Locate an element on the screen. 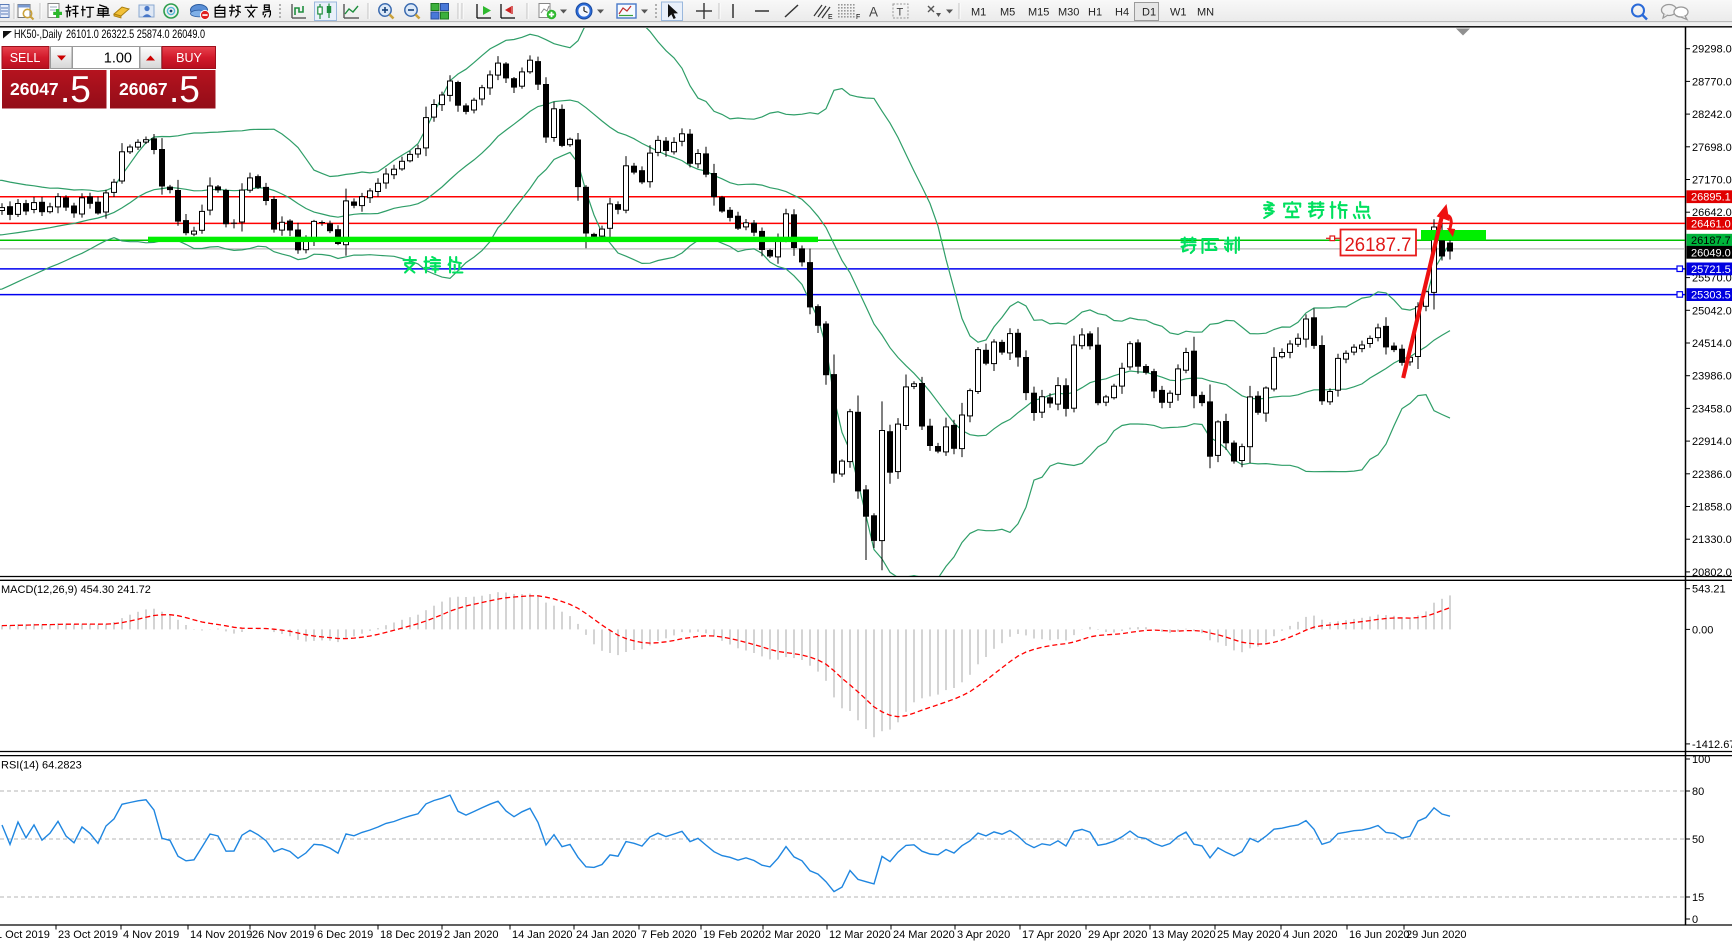 The width and height of the screenshot is (1732, 943). svg-text: 7 Feb 2020 is located at coordinates (669, 935).